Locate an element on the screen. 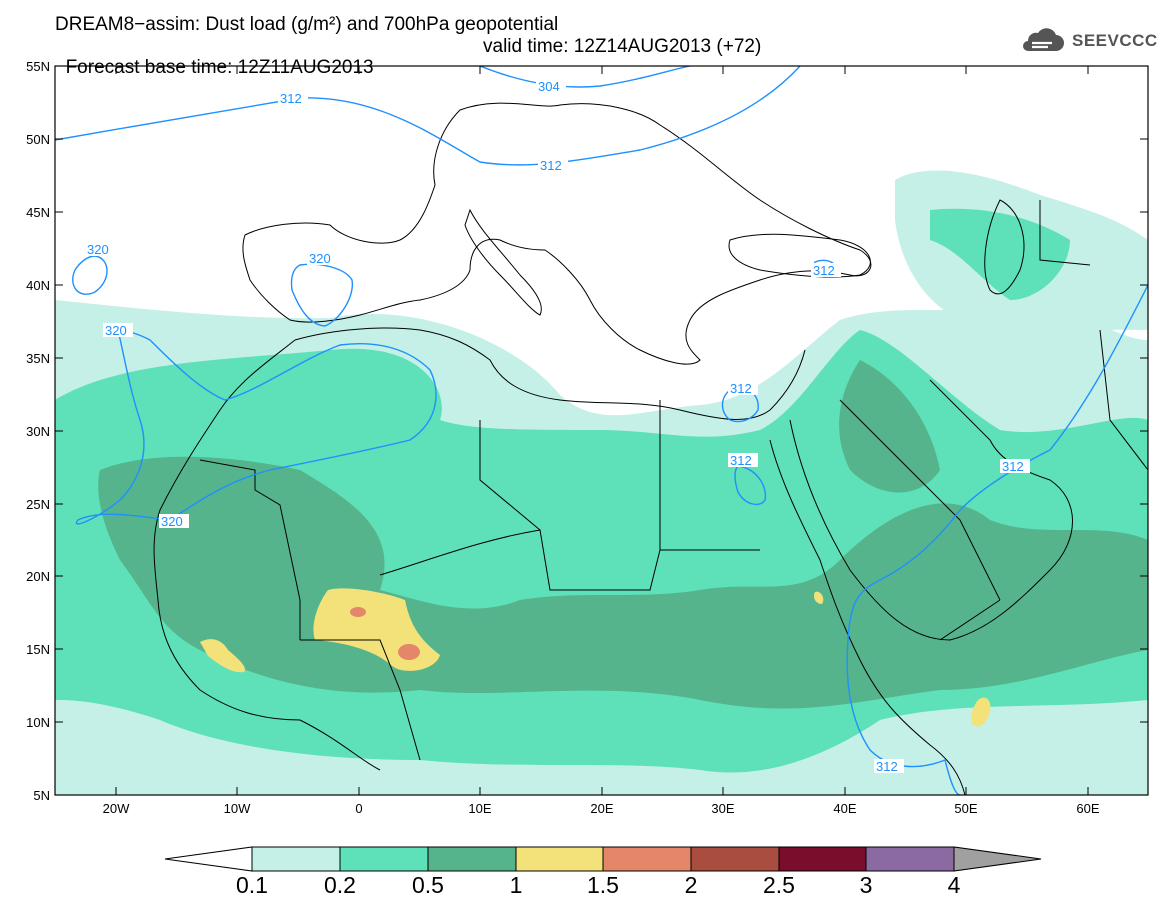 The height and width of the screenshot is (907, 1165). colorbar: 0.1 0.2 0.5 1 1.5 2 2.5 3 4 is located at coordinates (603, 872).